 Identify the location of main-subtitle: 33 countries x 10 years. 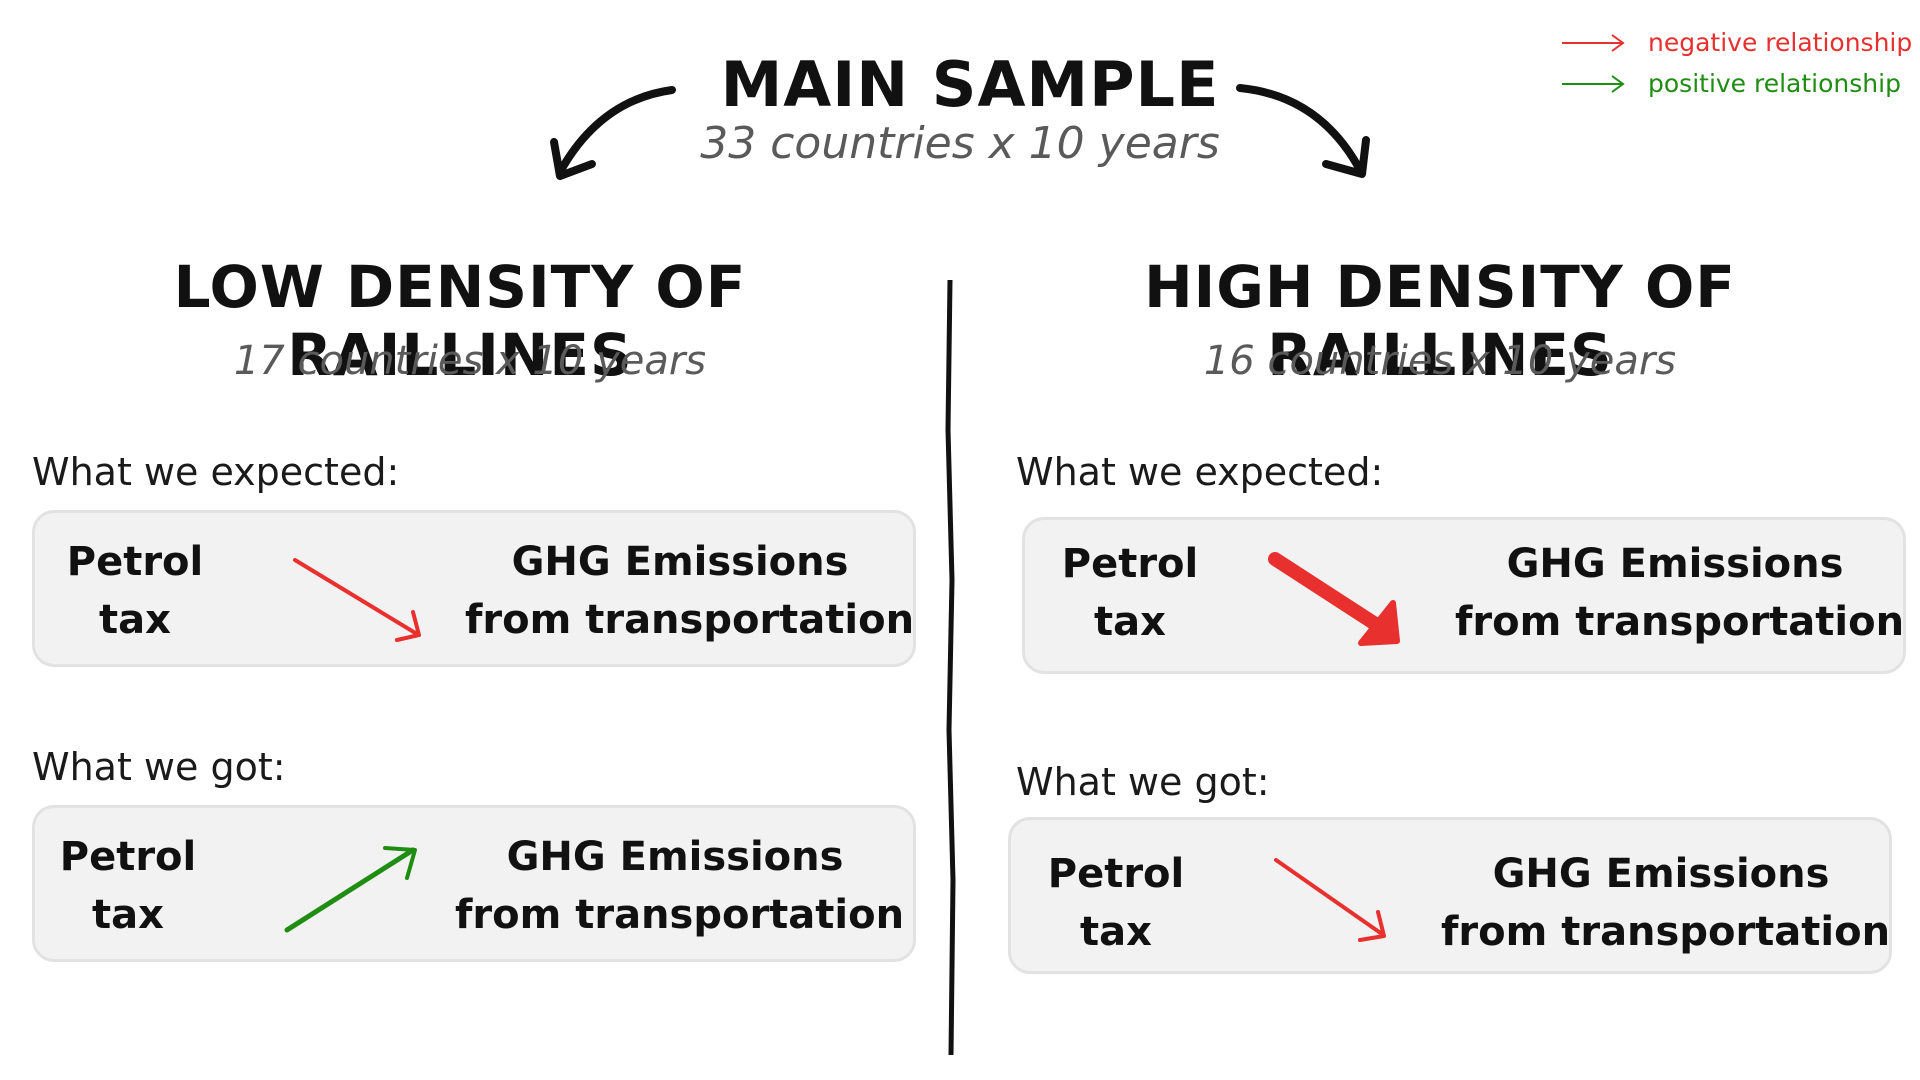
(960, 143).